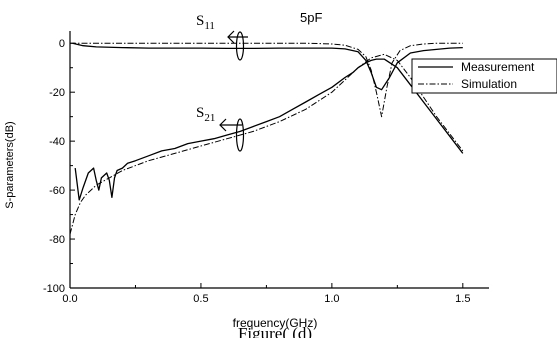 This screenshot has height=338, width=557. What do you see at coordinates (275, 323) in the screenshot?
I see `x-axis-label: frequency(GHz)` at bounding box center [275, 323].